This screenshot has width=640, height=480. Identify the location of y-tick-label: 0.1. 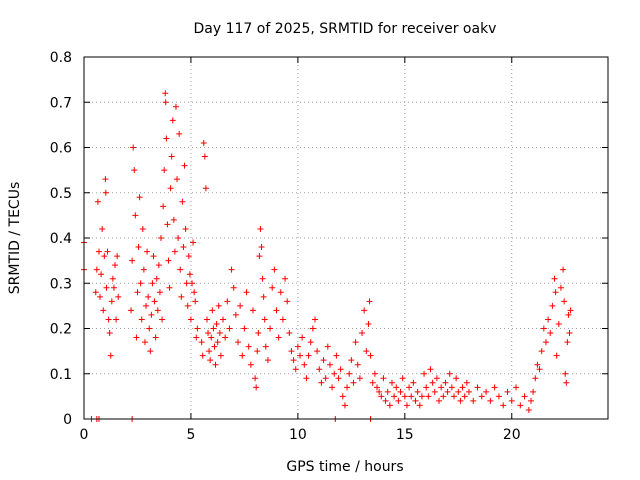
(61, 375).